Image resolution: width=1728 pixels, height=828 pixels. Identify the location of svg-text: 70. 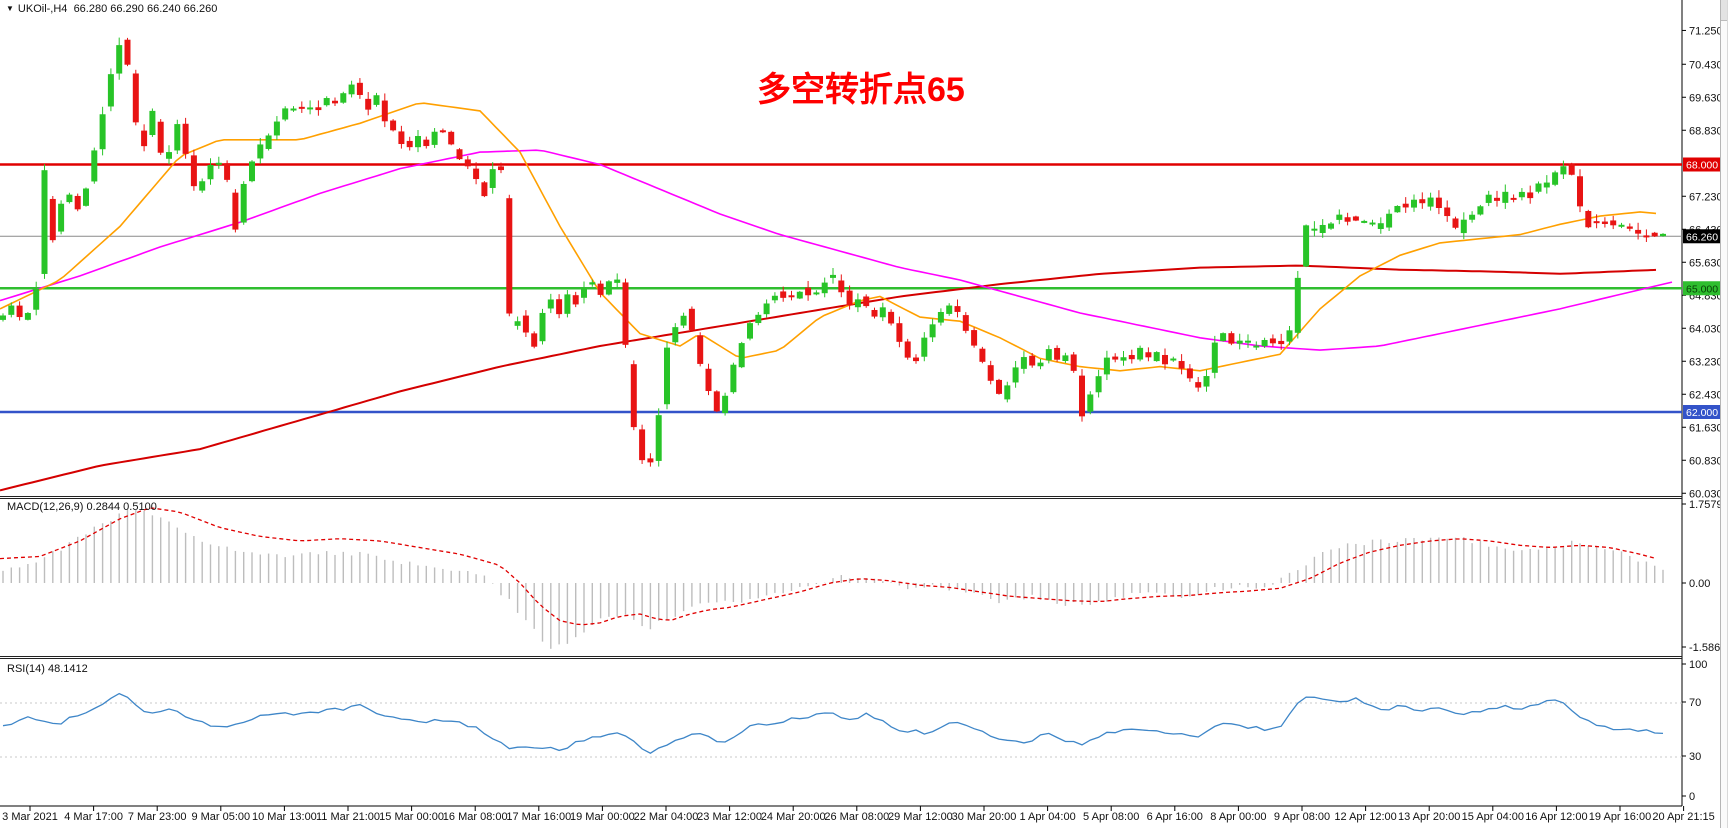
(1695, 703).